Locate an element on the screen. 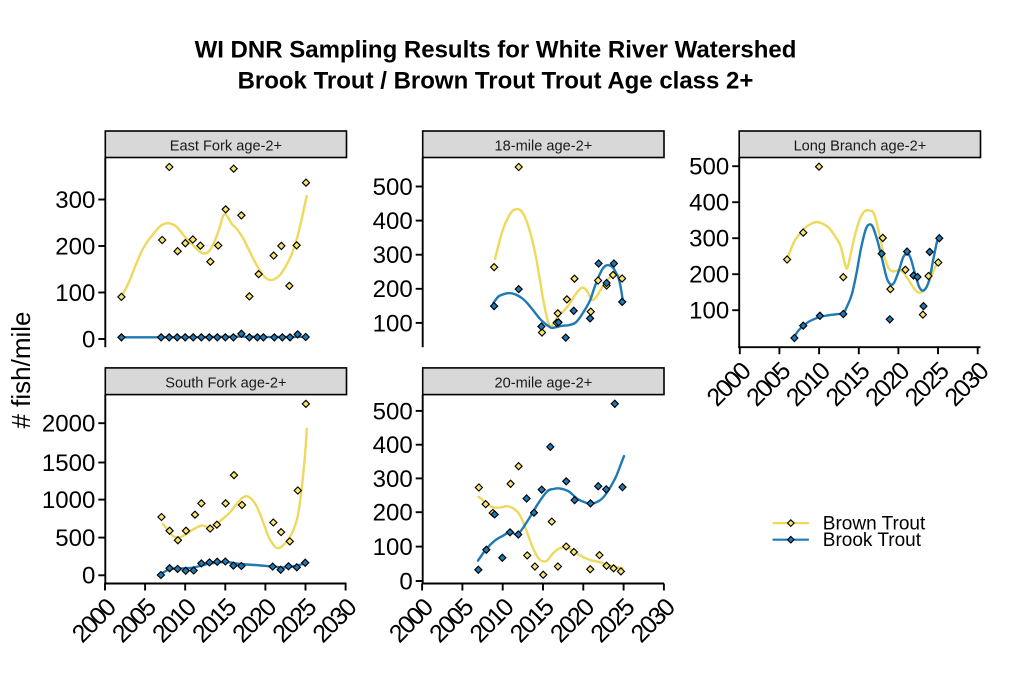 The height and width of the screenshot is (683, 1024). svg-text: 1500 is located at coordinates (68, 463).